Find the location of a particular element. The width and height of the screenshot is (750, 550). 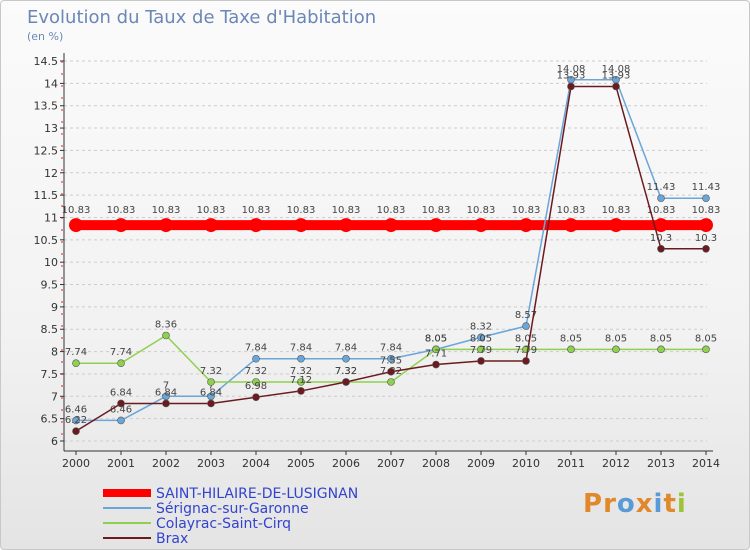

x-tick-label: 2009 is located at coordinates (481, 463).